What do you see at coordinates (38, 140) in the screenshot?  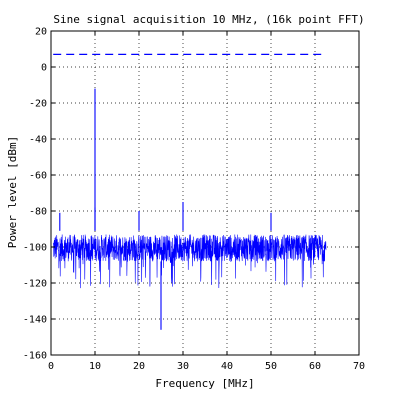 I see `y-tick-label: -40` at bounding box center [38, 140].